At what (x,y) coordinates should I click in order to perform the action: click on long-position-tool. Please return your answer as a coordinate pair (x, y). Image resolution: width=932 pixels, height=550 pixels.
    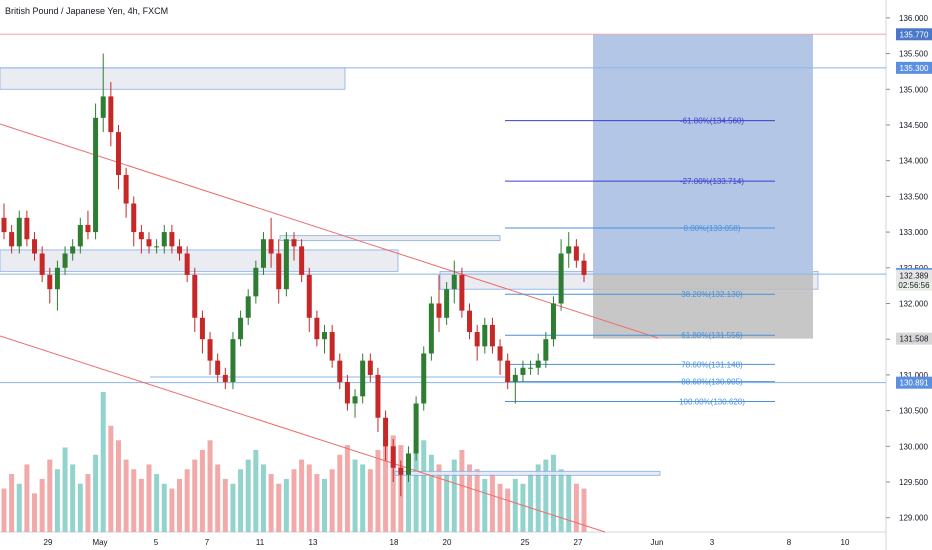
    Looking at the image, I should click on (703, 186).